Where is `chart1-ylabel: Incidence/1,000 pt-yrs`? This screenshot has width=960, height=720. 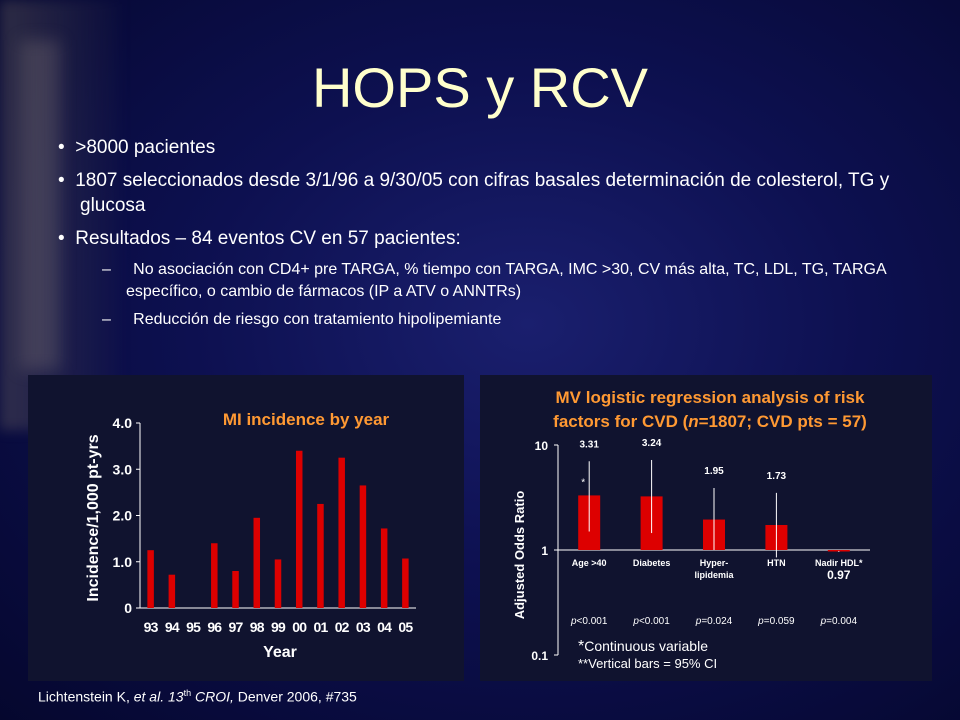
chart1-ylabel: Incidence/1,000 pt-yrs is located at coordinates (93, 517).